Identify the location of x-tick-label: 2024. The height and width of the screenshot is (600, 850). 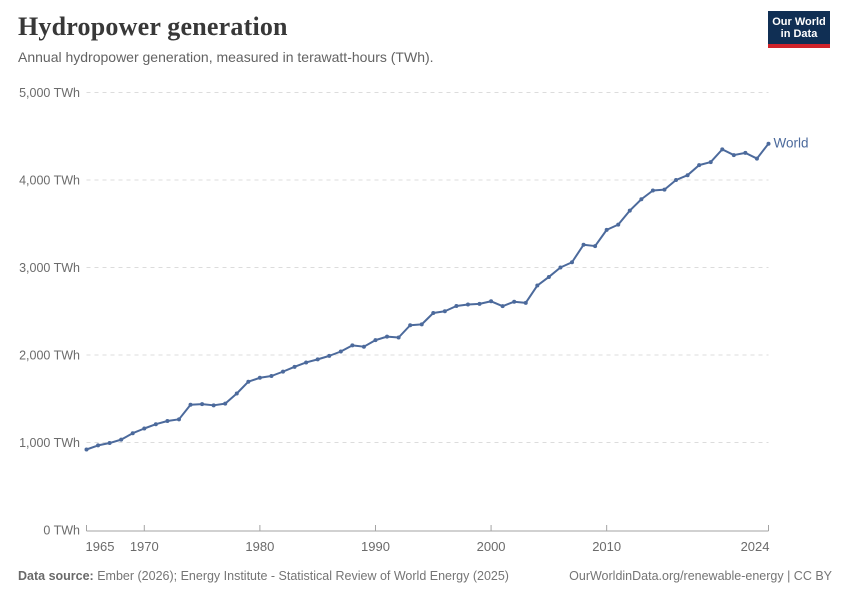
(755, 546).